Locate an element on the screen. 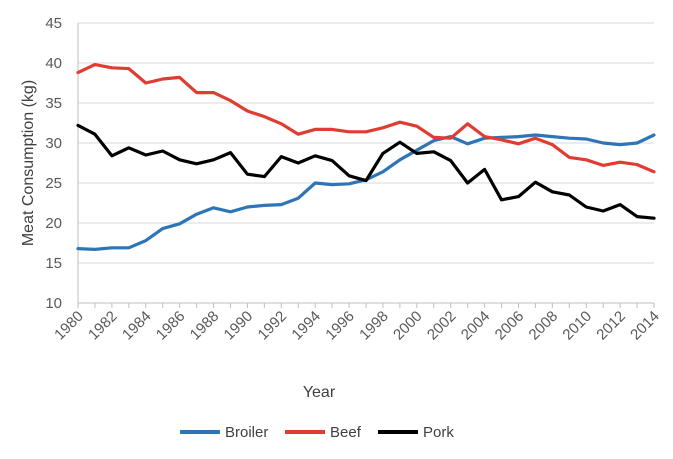 The image size is (673, 459). x-tick-label: 1992 is located at coordinates (273, 326).